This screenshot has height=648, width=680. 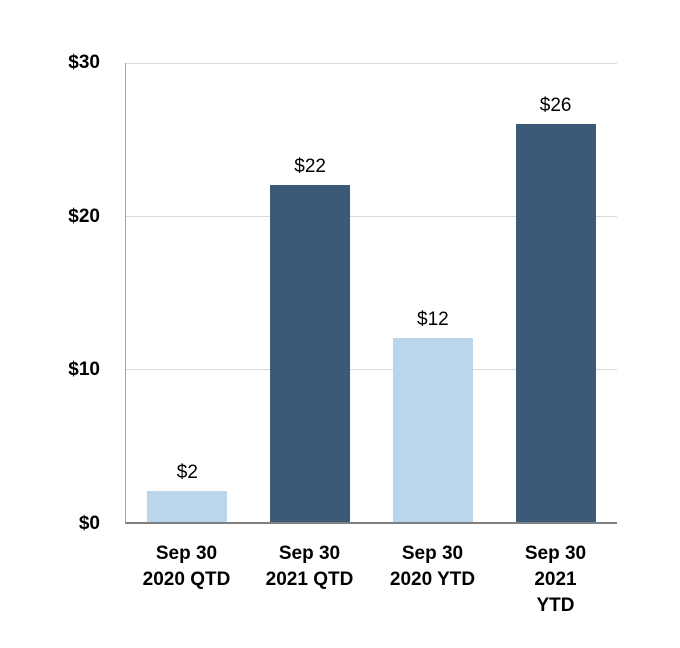 I want to click on x-tick-label: Sep 30 2020 YTD, so click(x=432, y=566).